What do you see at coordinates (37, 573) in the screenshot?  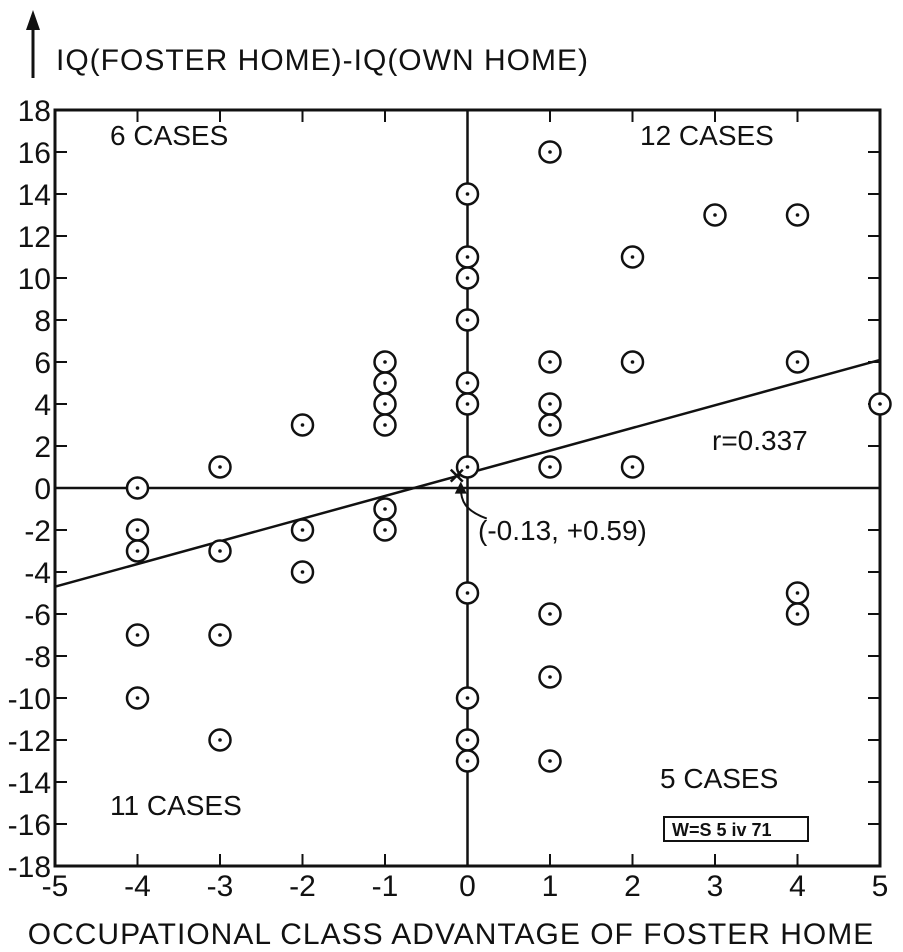 I see `y-tick-label: -4` at bounding box center [37, 573].